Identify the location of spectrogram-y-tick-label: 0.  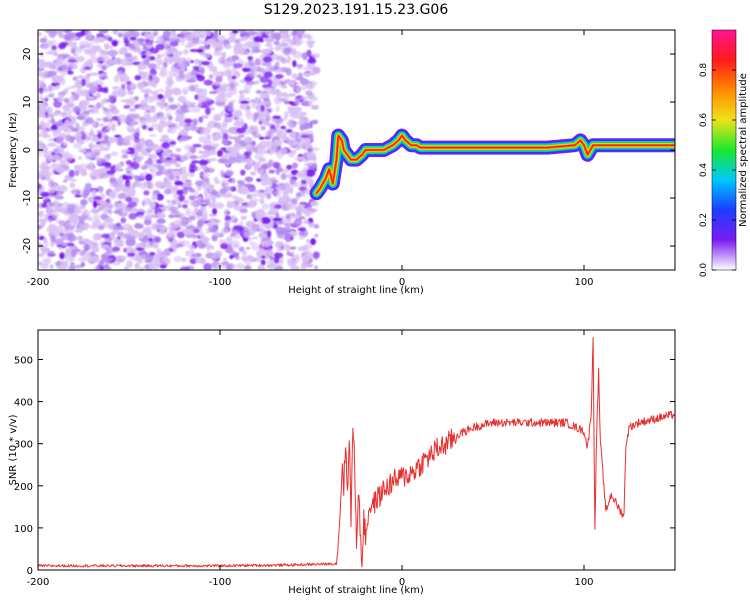
(27, 150).